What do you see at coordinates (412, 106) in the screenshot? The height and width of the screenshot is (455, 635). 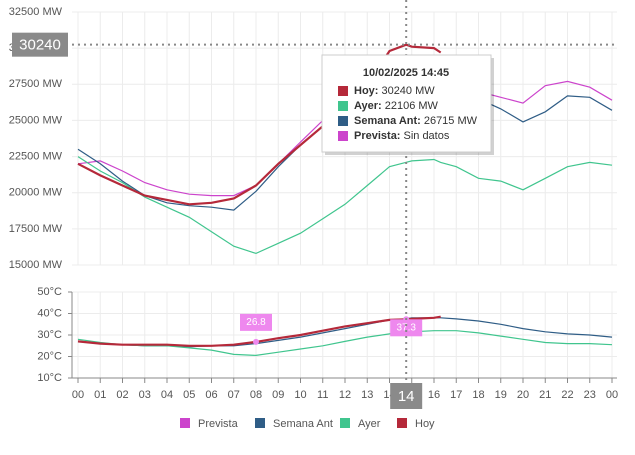 I see `tooltip-item-value: 22106 MW` at bounding box center [412, 106].